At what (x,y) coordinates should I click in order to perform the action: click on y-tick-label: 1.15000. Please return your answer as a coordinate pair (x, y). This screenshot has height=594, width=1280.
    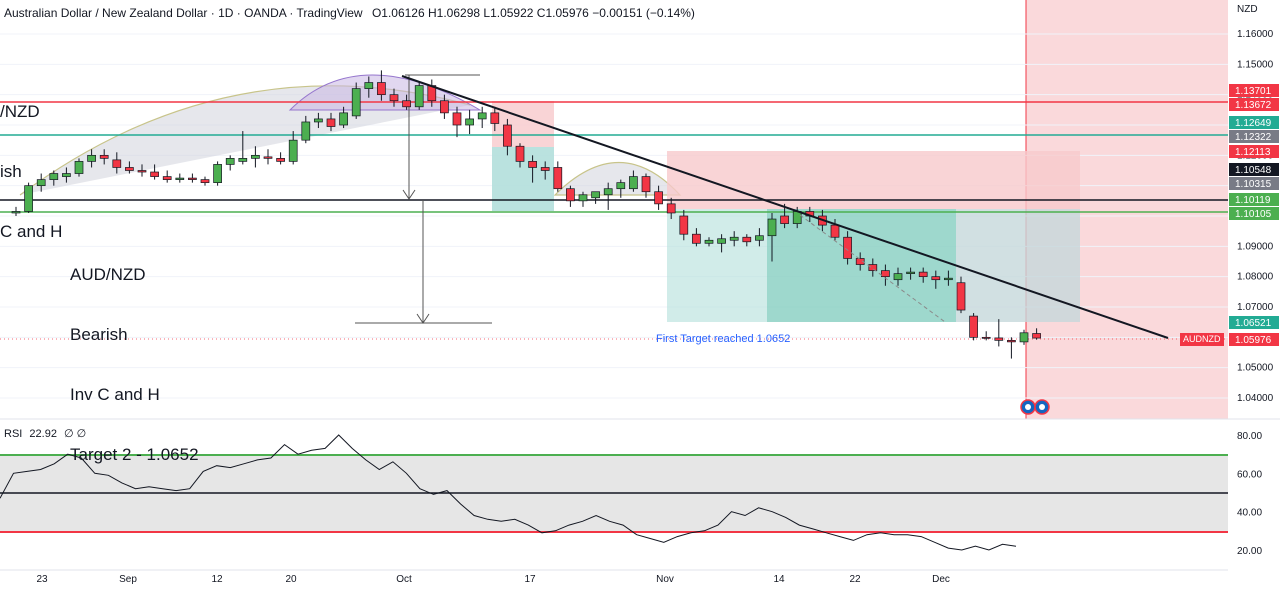
    Looking at the image, I should click on (1255, 64).